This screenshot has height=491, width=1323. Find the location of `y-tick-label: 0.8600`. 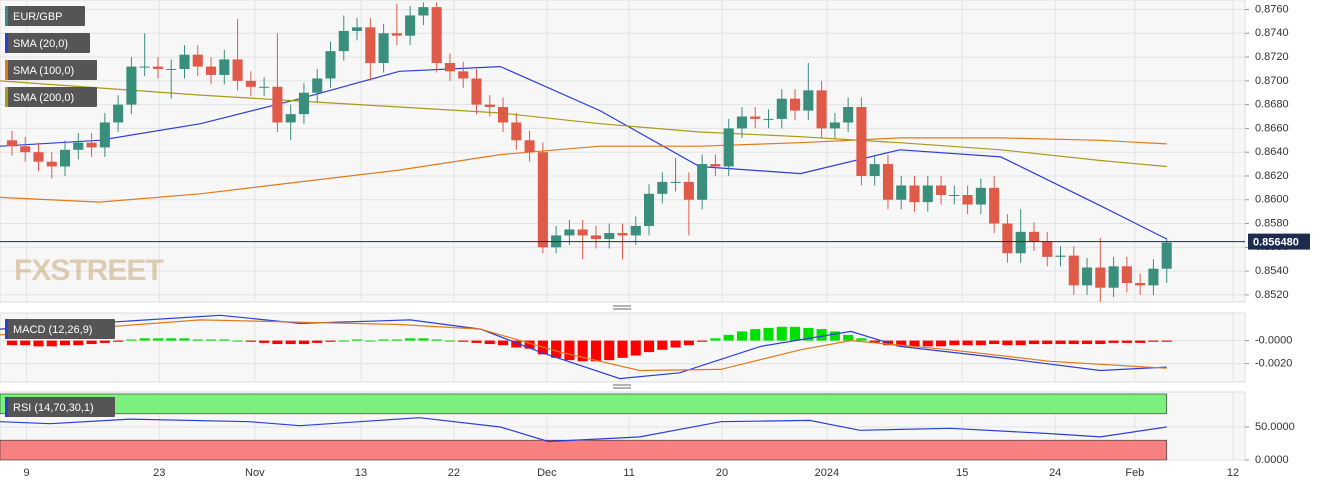

y-tick-label: 0.8600 is located at coordinates (1272, 200).